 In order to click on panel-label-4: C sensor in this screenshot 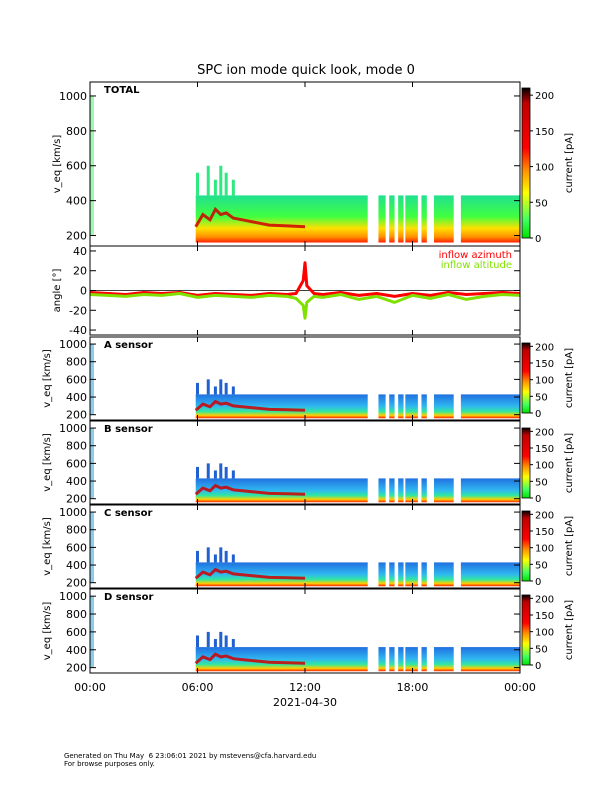, I will do `click(128, 513)`.